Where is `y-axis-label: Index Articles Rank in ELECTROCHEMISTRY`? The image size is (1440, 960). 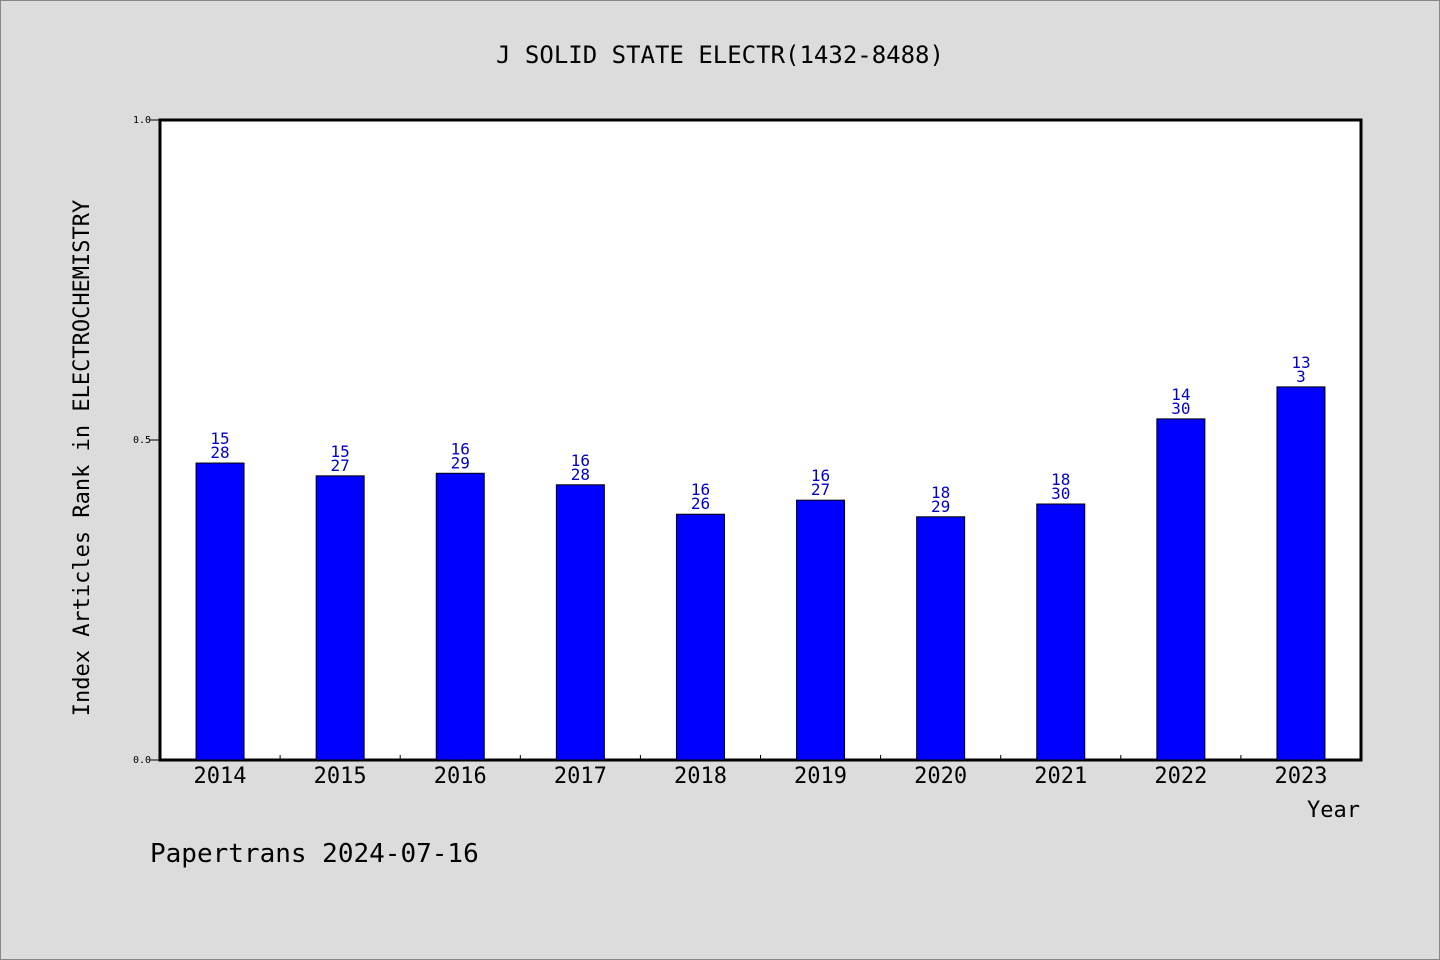 y-axis-label: Index Articles Rank in ELECTROCHEMISTRY is located at coordinates (82, 458).